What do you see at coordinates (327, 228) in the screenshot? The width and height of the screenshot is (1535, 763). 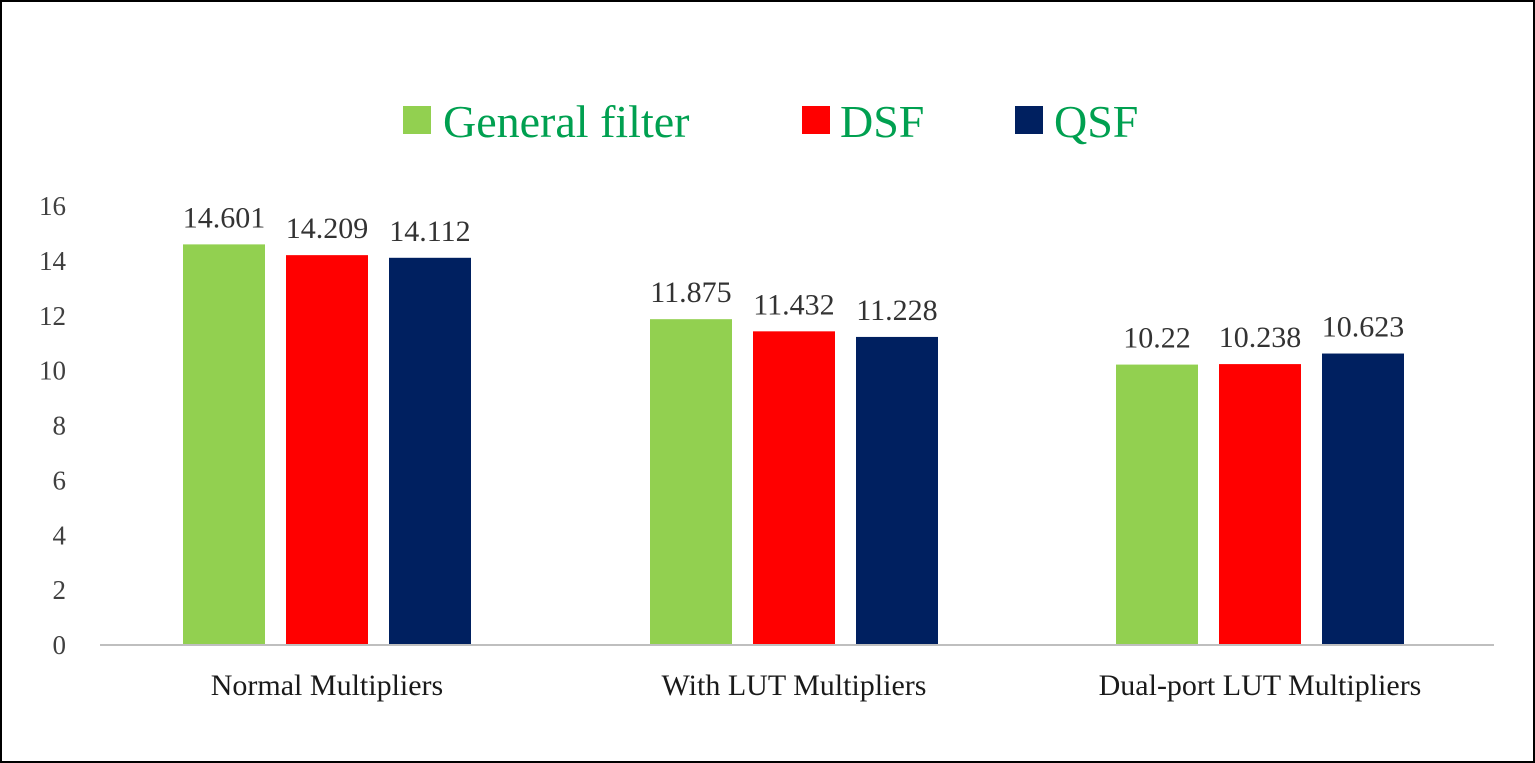 I see `data-label-dsf-normal-multipliers: 14.209` at bounding box center [327, 228].